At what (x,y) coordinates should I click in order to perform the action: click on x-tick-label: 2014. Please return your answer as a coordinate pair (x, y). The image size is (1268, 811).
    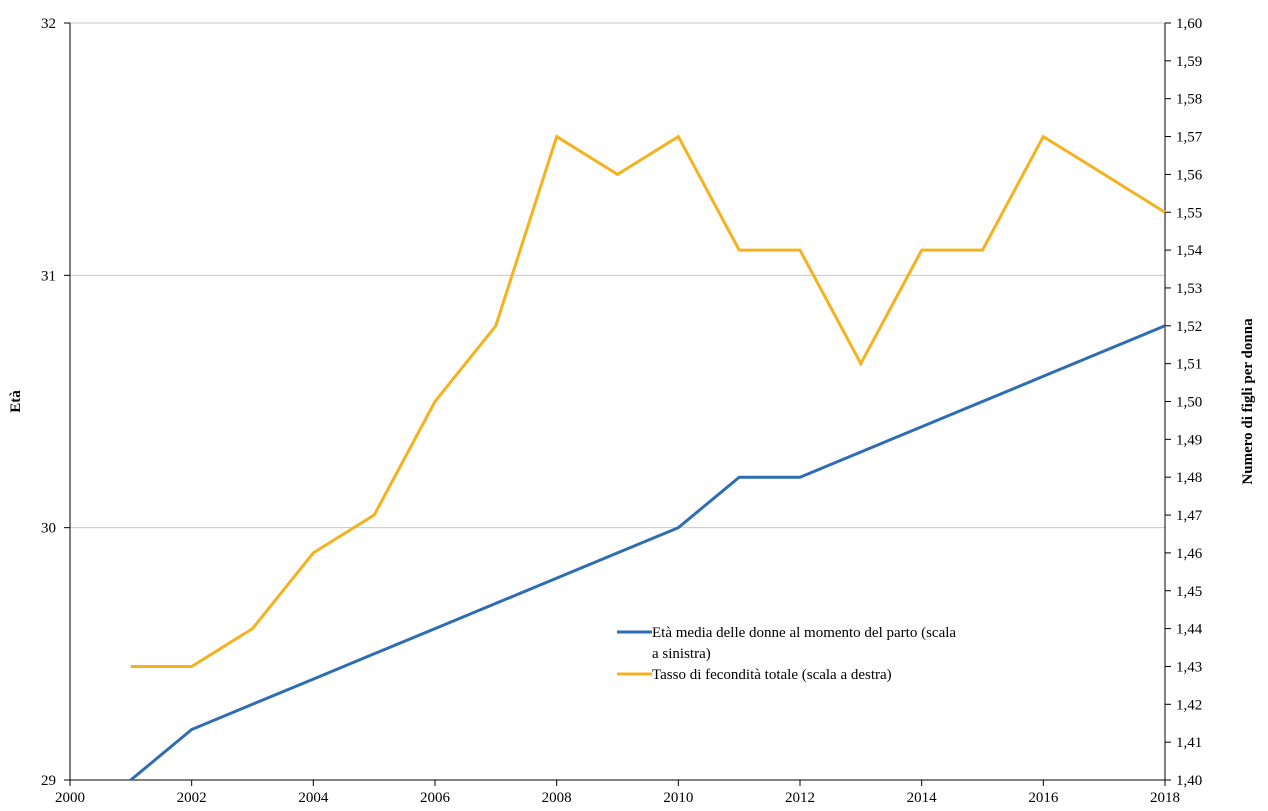
    Looking at the image, I should click on (922, 798).